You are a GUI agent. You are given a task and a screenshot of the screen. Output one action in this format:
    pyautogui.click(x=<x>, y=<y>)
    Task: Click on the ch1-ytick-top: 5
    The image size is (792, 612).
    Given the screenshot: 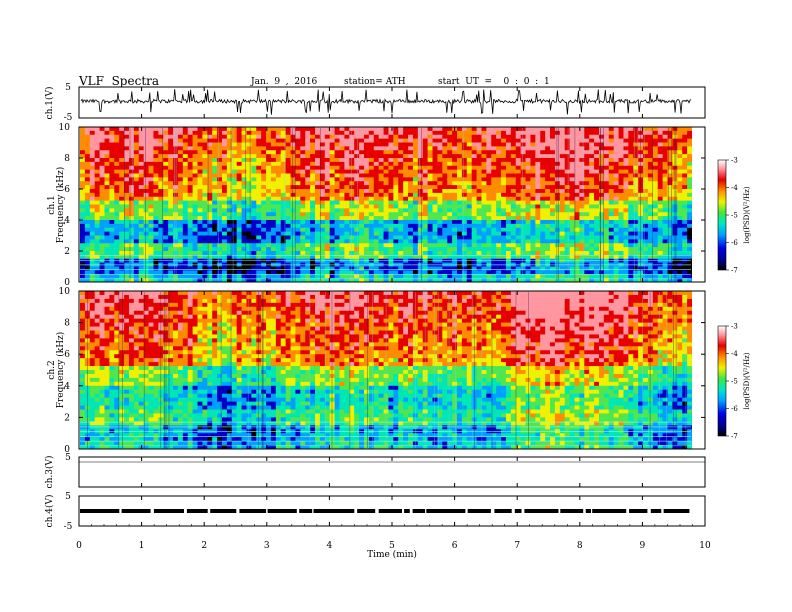 What is the action you would take?
    pyautogui.click(x=68, y=88)
    